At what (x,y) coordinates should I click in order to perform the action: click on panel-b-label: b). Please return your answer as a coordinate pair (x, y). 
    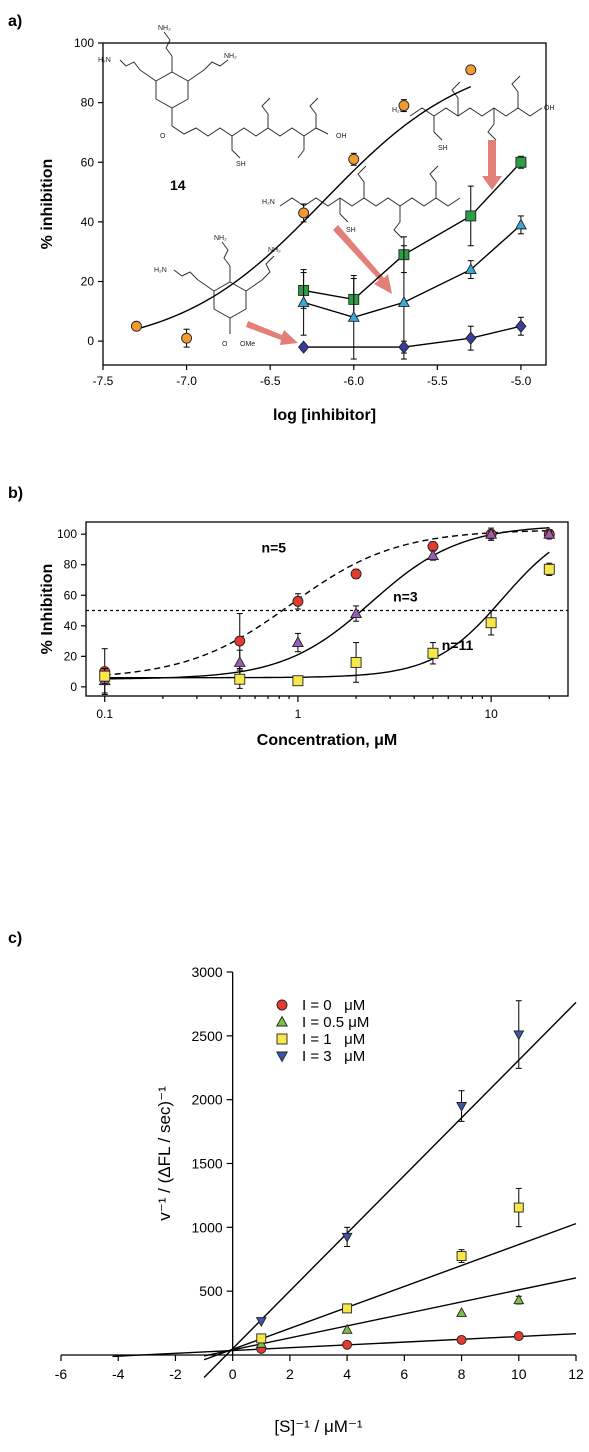
    Looking at the image, I should click on (15, 493).